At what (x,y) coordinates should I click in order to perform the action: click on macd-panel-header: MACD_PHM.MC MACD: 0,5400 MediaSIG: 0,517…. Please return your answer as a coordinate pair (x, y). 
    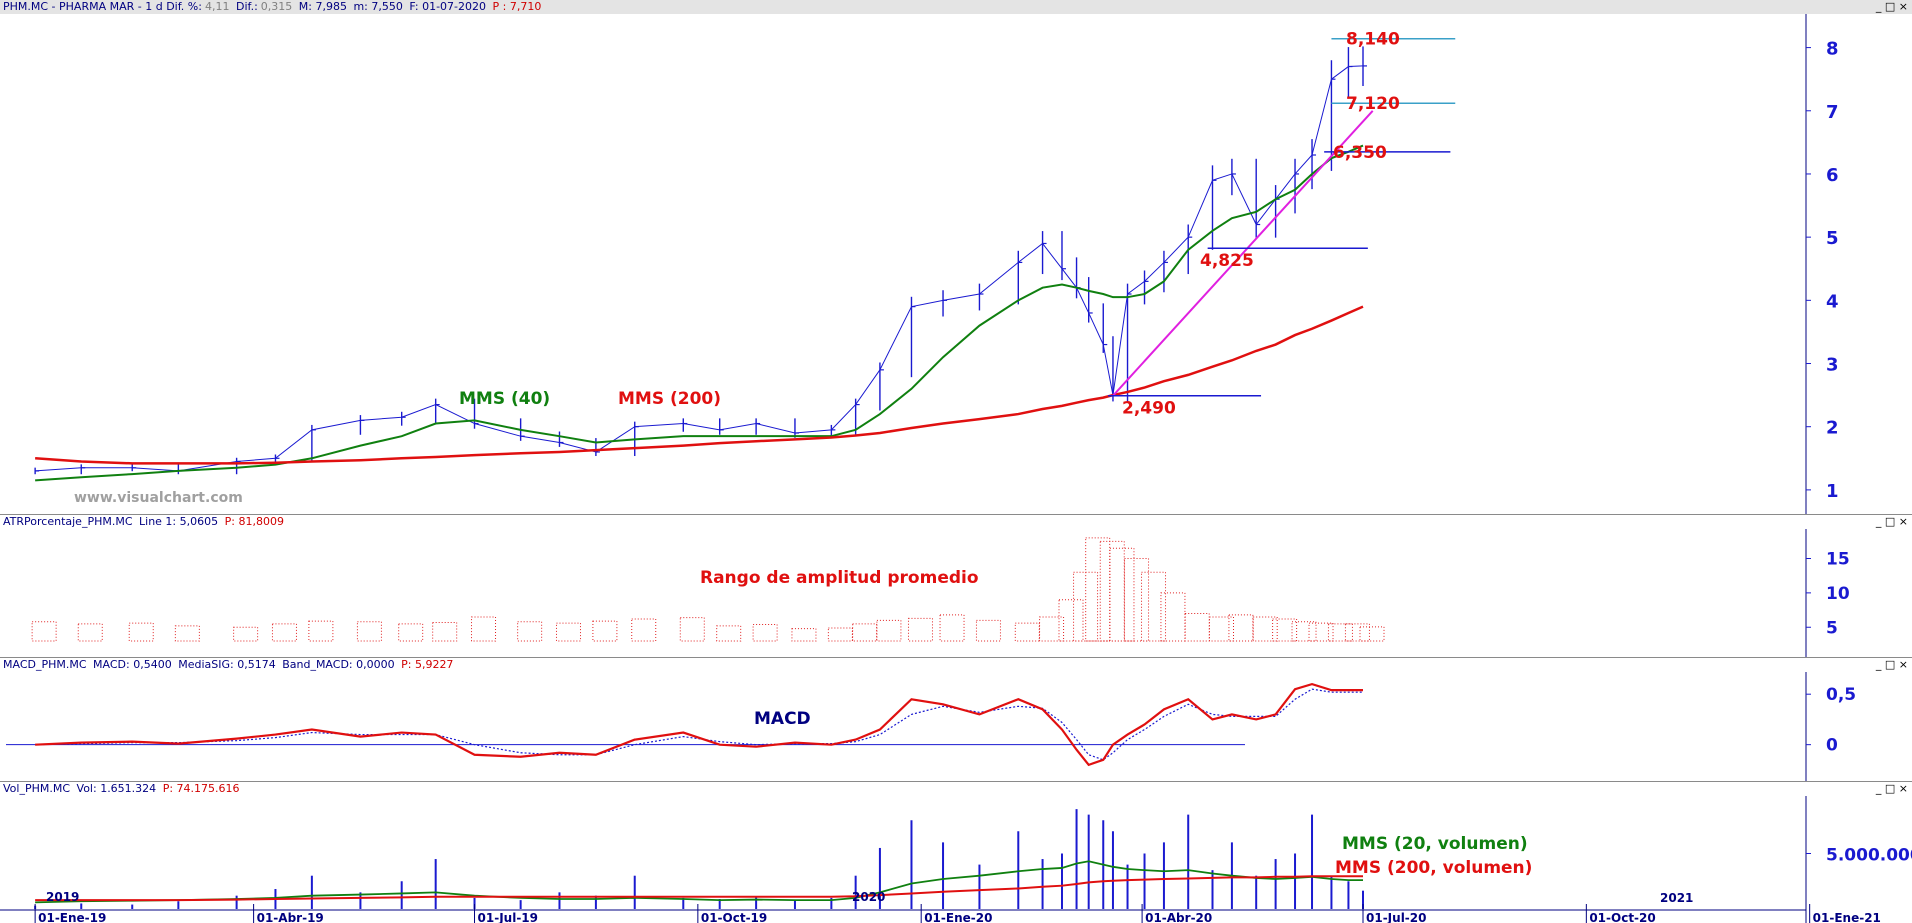
    Looking at the image, I should click on (903, 665).